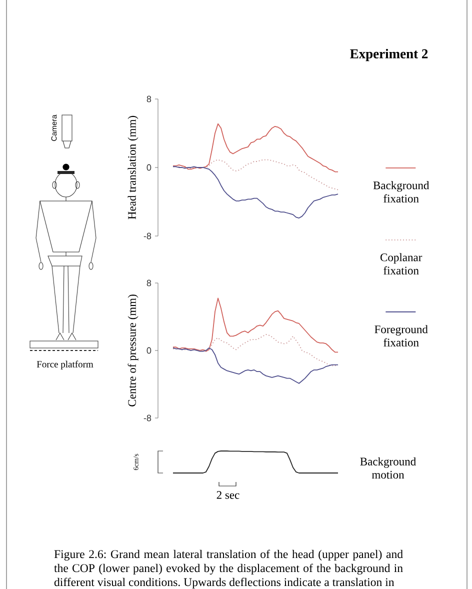  What do you see at coordinates (401, 191) in the screenshot?
I see `legend-label: Background fixation` at bounding box center [401, 191].